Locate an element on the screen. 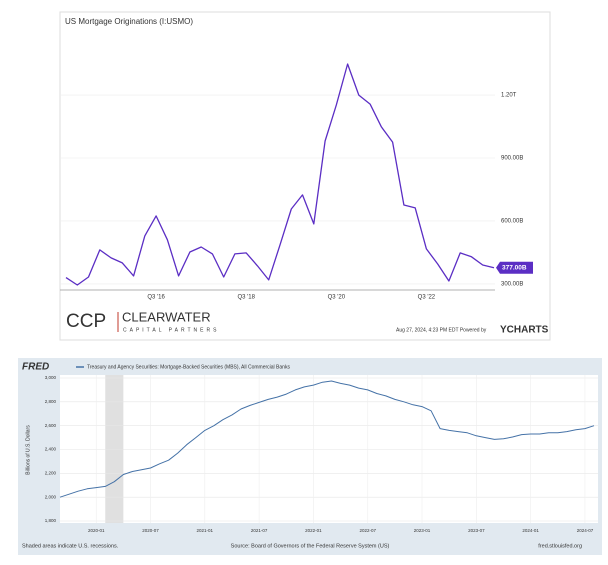 The height and width of the screenshot is (565, 608). y-tick-label: 2,800 is located at coordinates (51, 401).